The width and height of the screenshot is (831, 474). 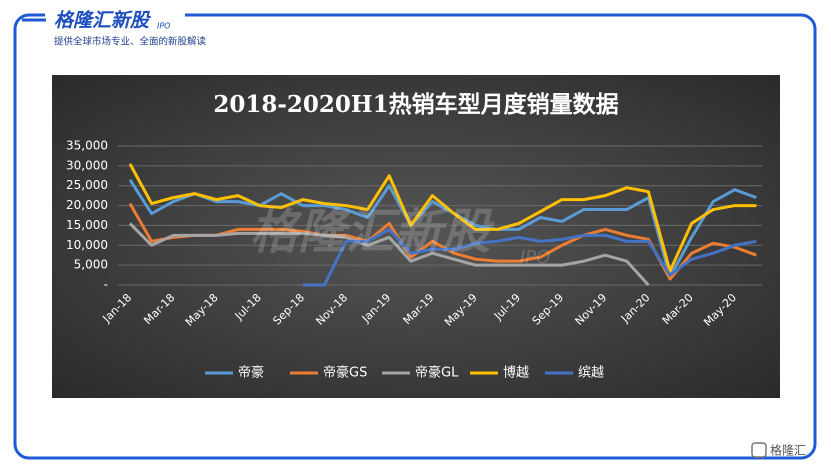 What do you see at coordinates (87, 185) in the screenshot?
I see `y-tick-label: 25,000` at bounding box center [87, 185].